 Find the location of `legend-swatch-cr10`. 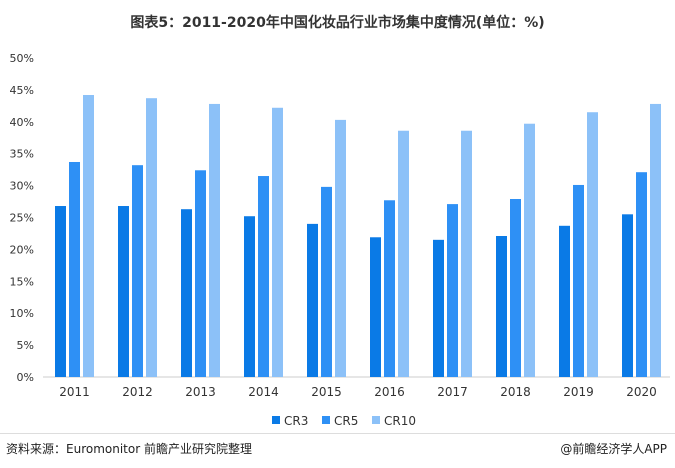

legend-swatch-cr10 is located at coordinates (376, 420).